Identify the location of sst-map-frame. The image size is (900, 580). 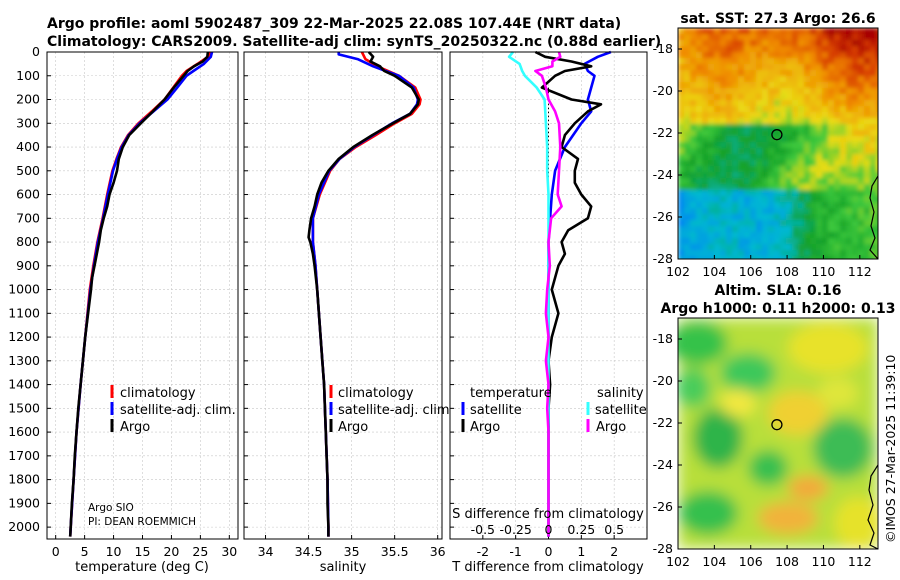
(778, 143).